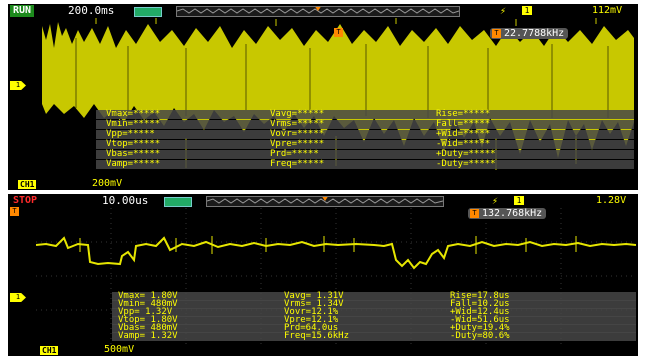 Image resolution: width=646 pixels, height=356 pixels. What do you see at coordinates (512, 213) in the screenshot?
I see `frequency-value: 132.768kHz` at bounding box center [512, 213].